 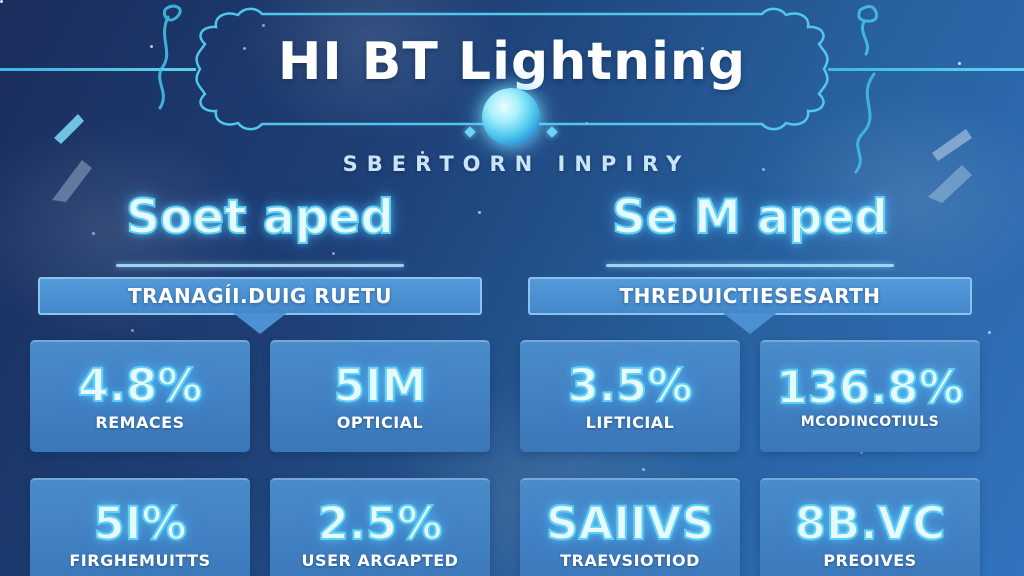 I want to click on stat-card: 136.8% MCODINCOTIULS, so click(x=870, y=396).